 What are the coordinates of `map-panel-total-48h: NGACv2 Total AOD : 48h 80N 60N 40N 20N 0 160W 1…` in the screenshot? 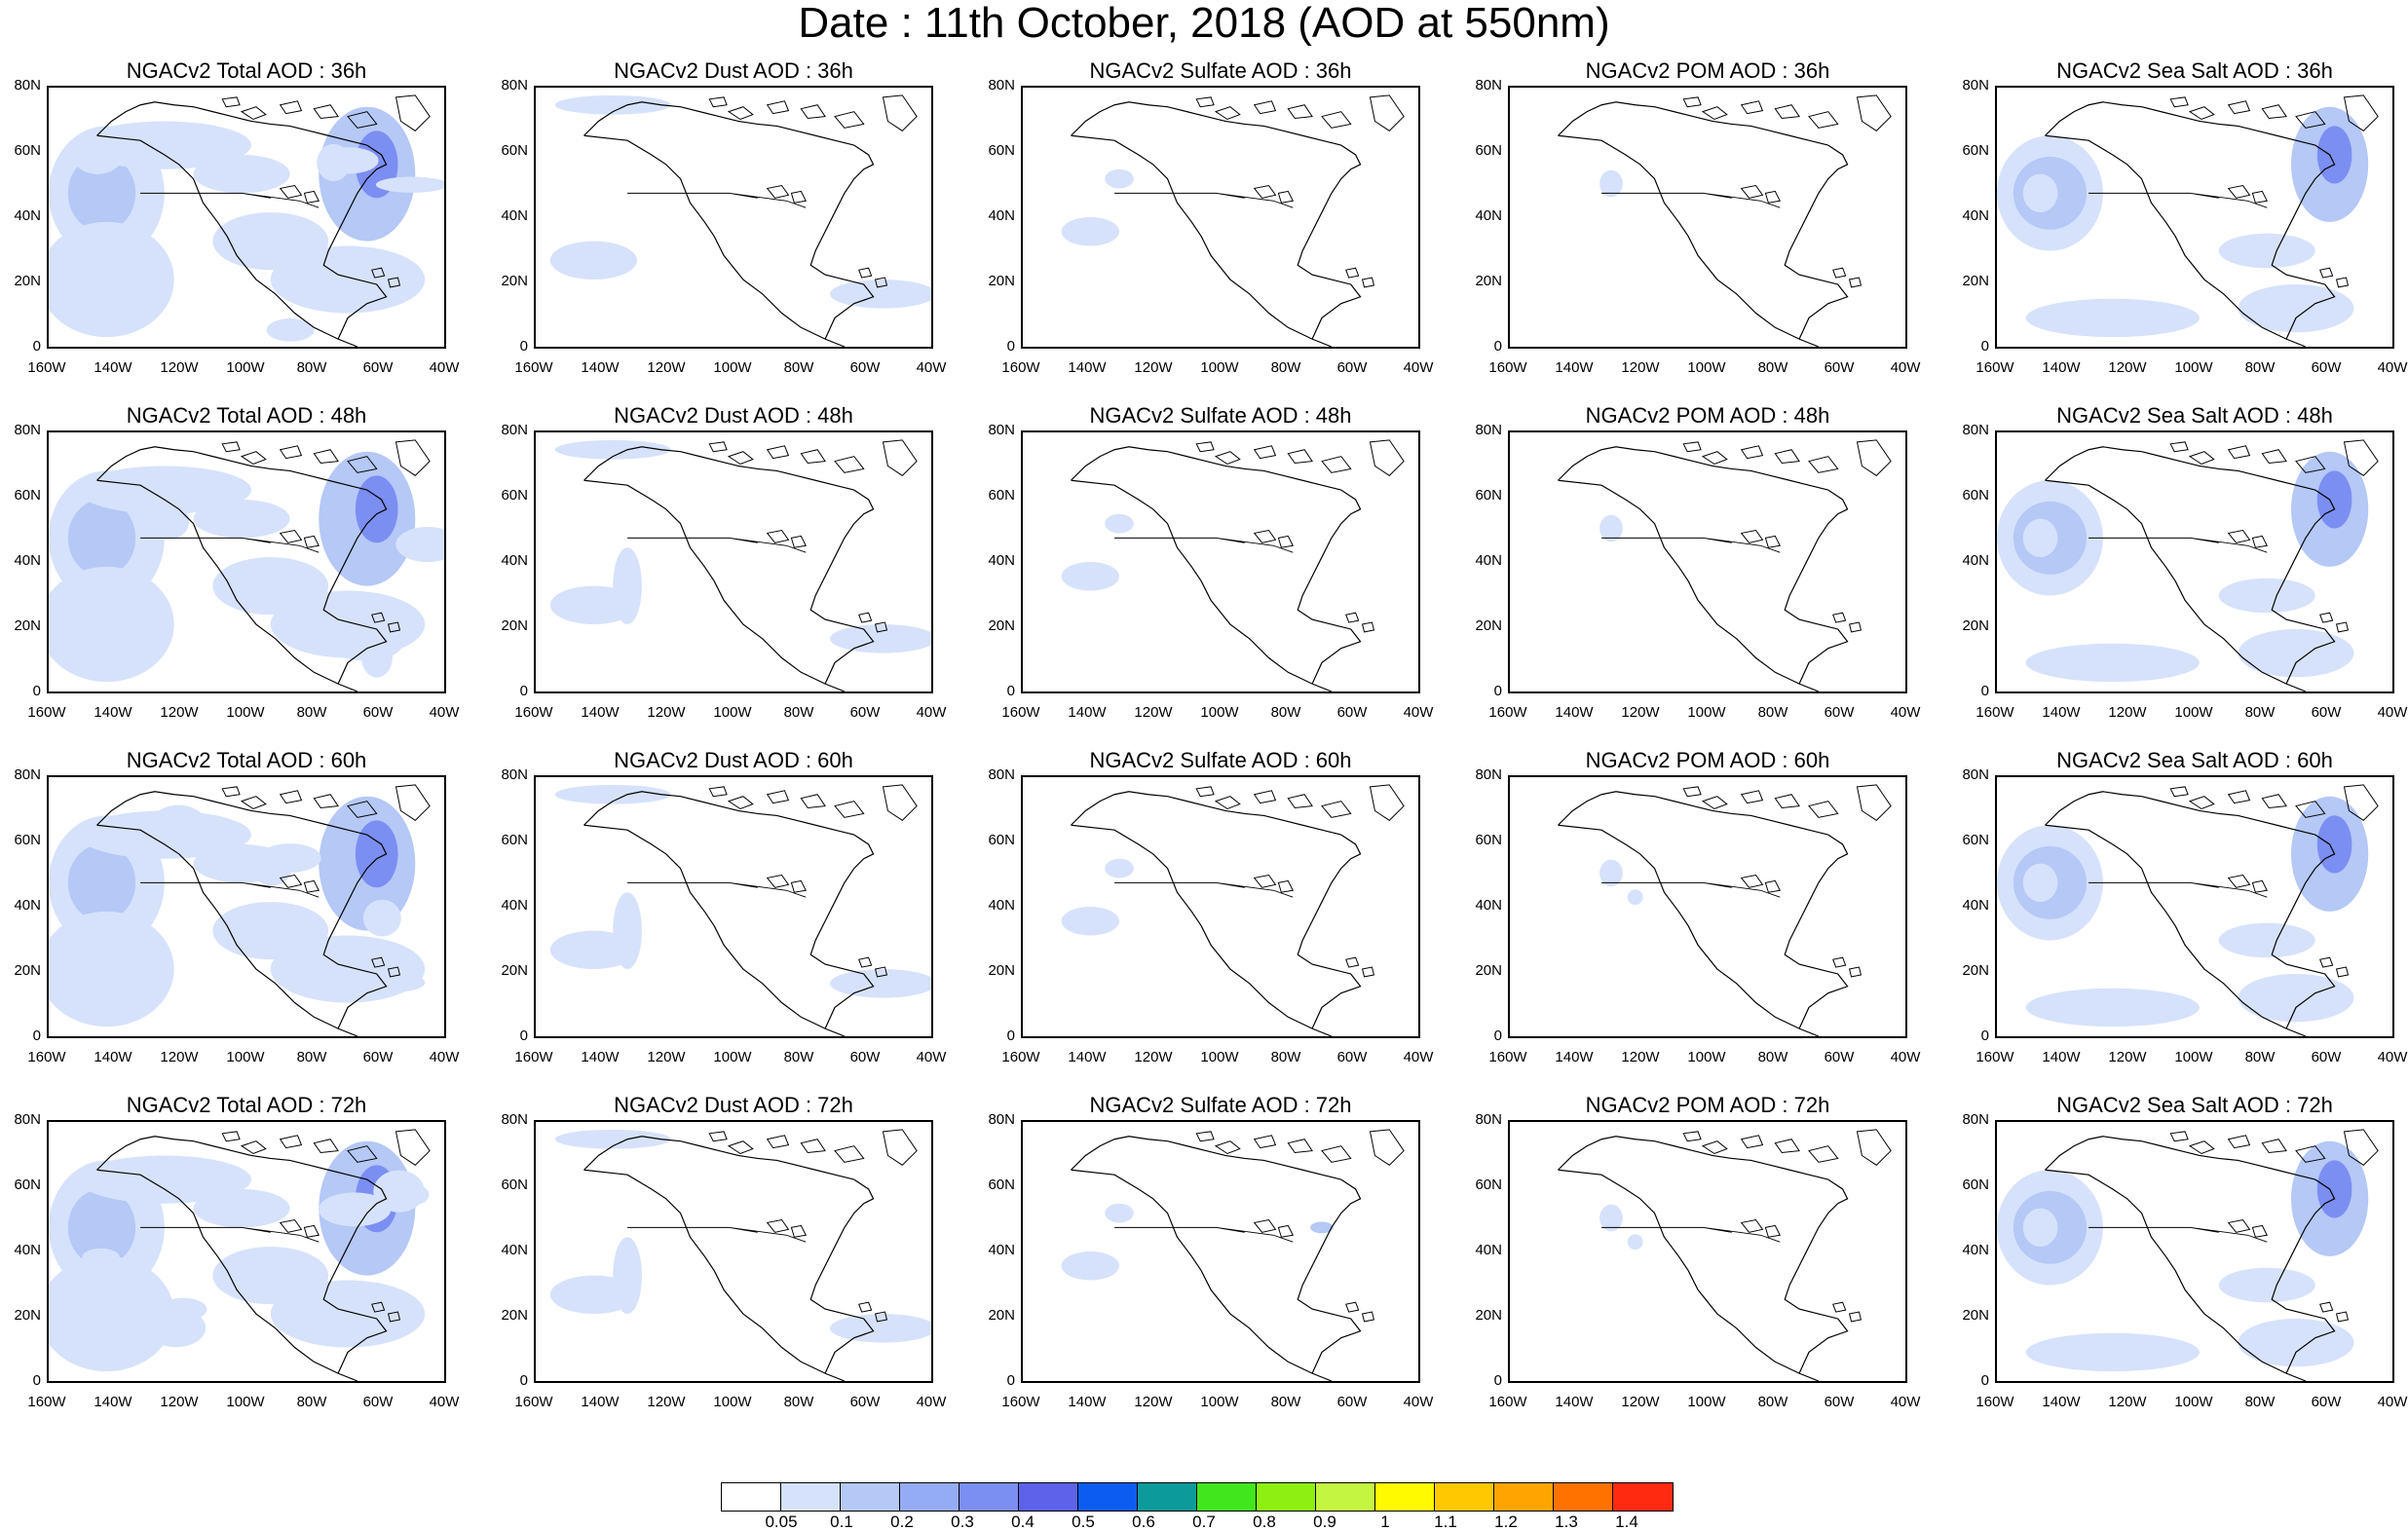 It's located at (236, 568).